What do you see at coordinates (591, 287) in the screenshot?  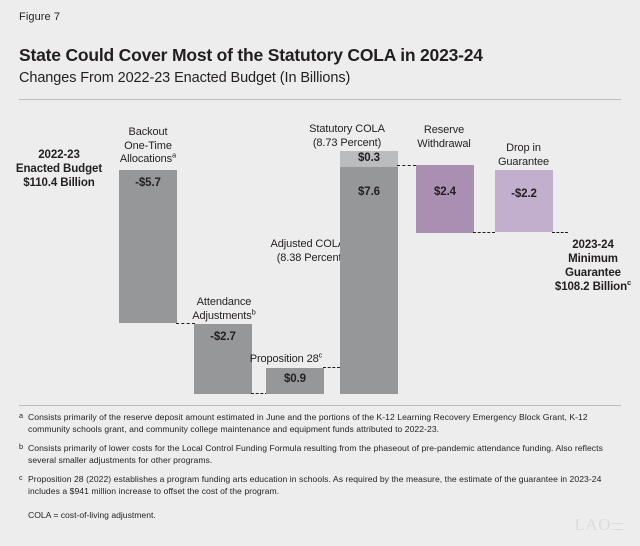 I see `end-label-line4: $108.2 Billion` at bounding box center [591, 287].